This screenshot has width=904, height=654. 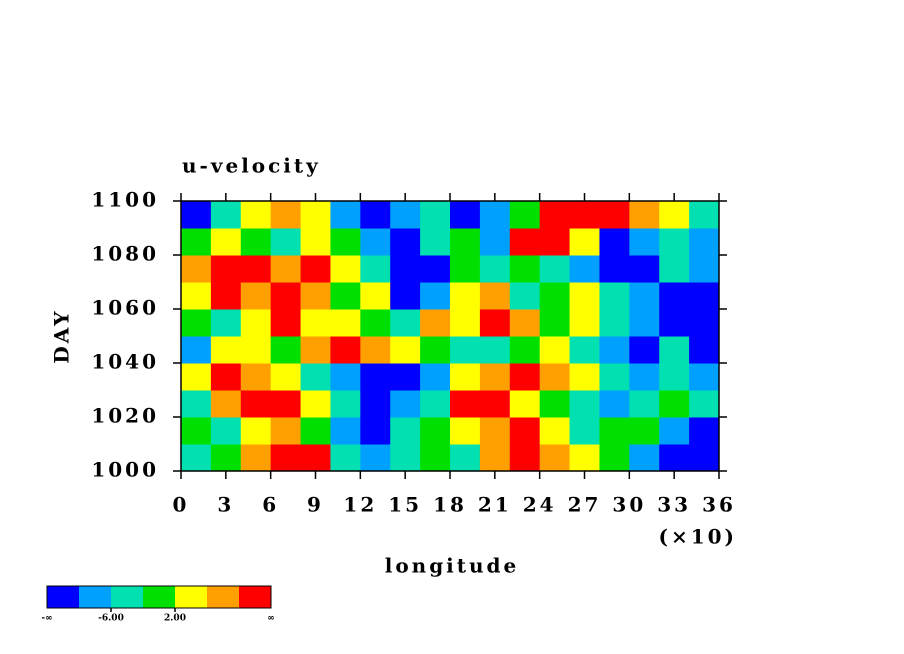 What do you see at coordinates (315, 505) in the screenshot?
I see `x-tick-label: 9` at bounding box center [315, 505].